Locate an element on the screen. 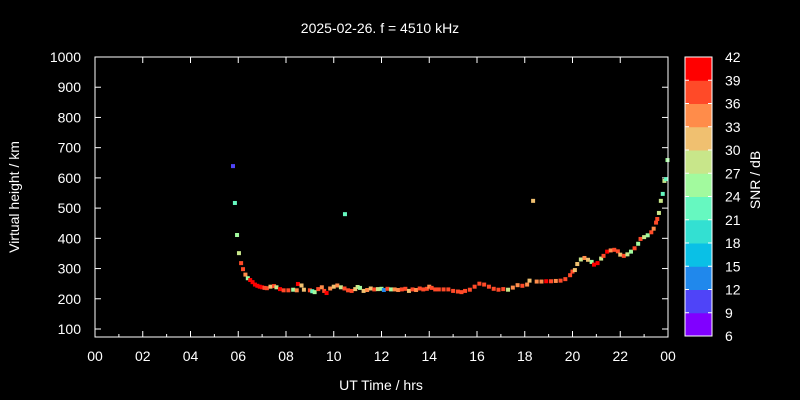 The width and height of the screenshot is (800, 400). x-tick-label: 00 is located at coordinates (95, 356).